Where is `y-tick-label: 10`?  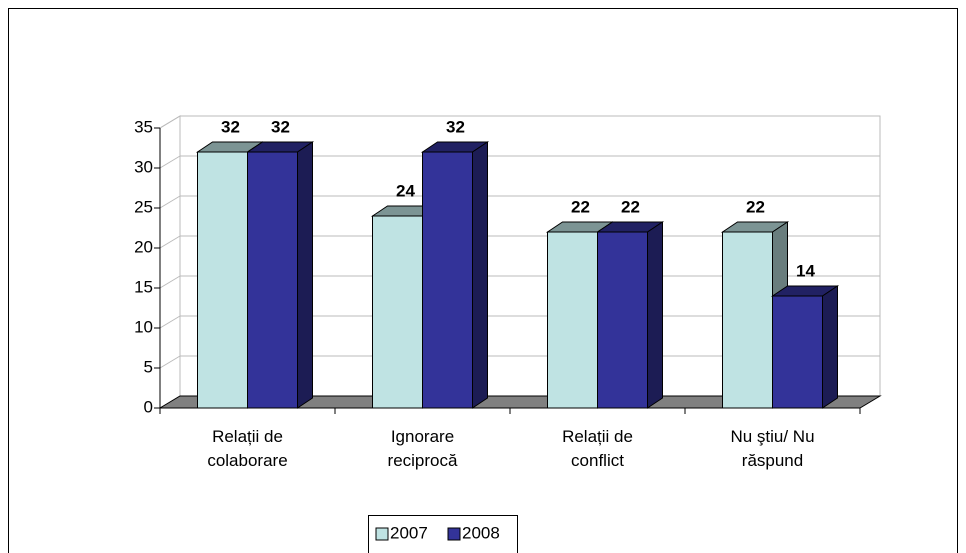
y-tick-label: 10 is located at coordinates (143, 326).